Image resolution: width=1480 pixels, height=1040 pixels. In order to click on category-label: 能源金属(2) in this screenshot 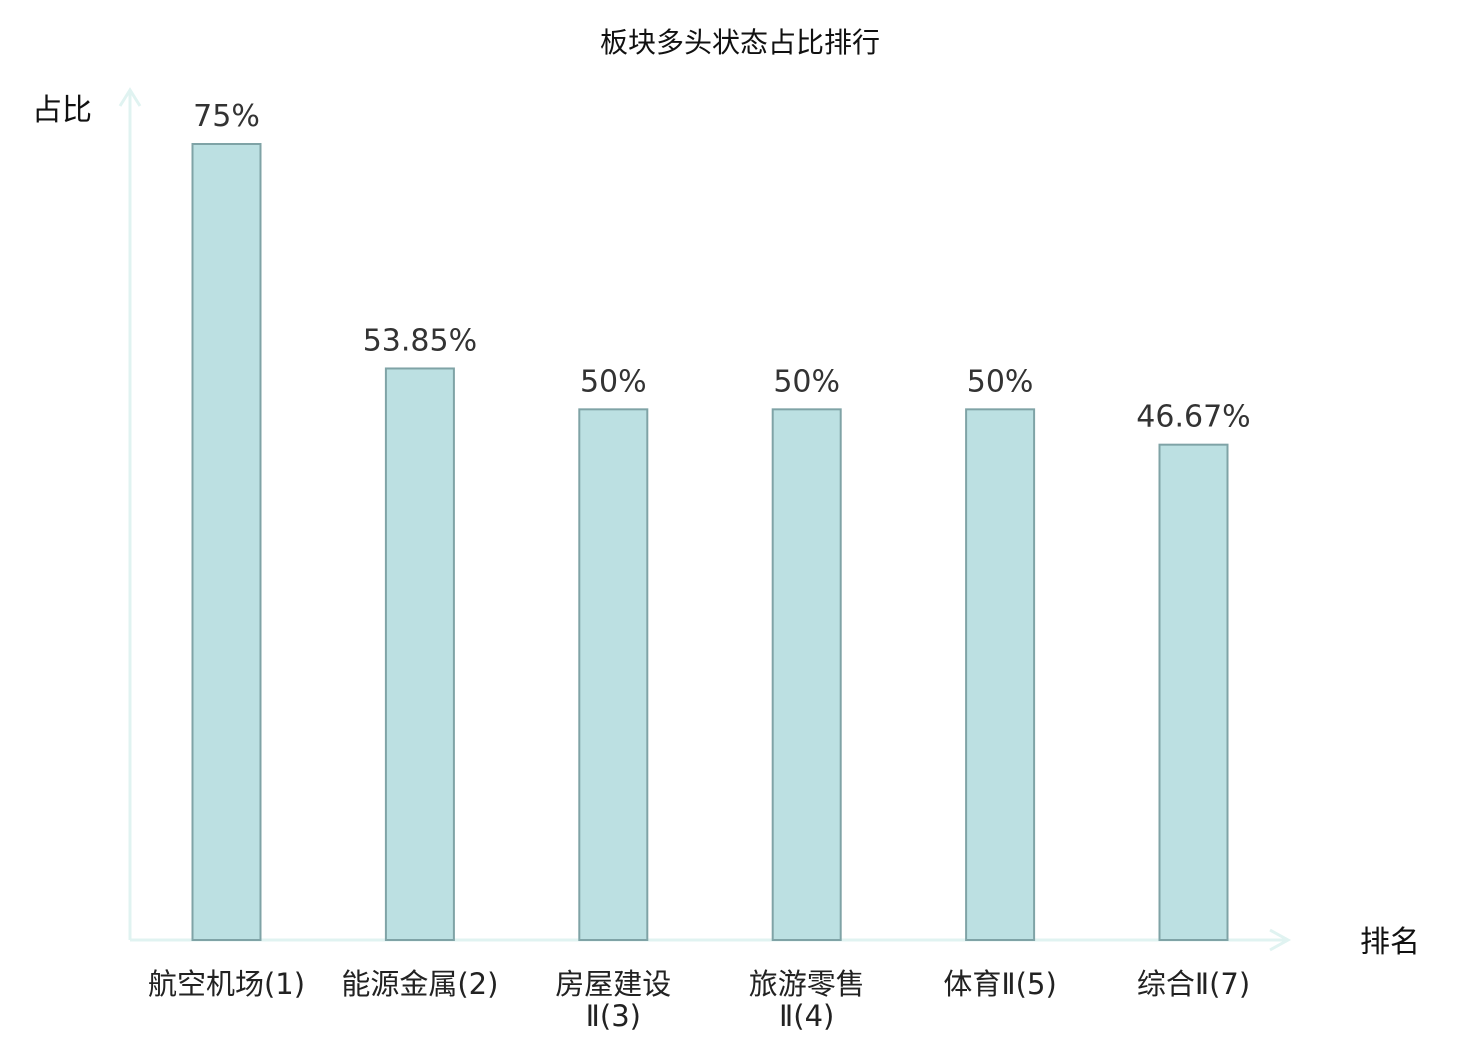, I will do `click(419, 984)`.